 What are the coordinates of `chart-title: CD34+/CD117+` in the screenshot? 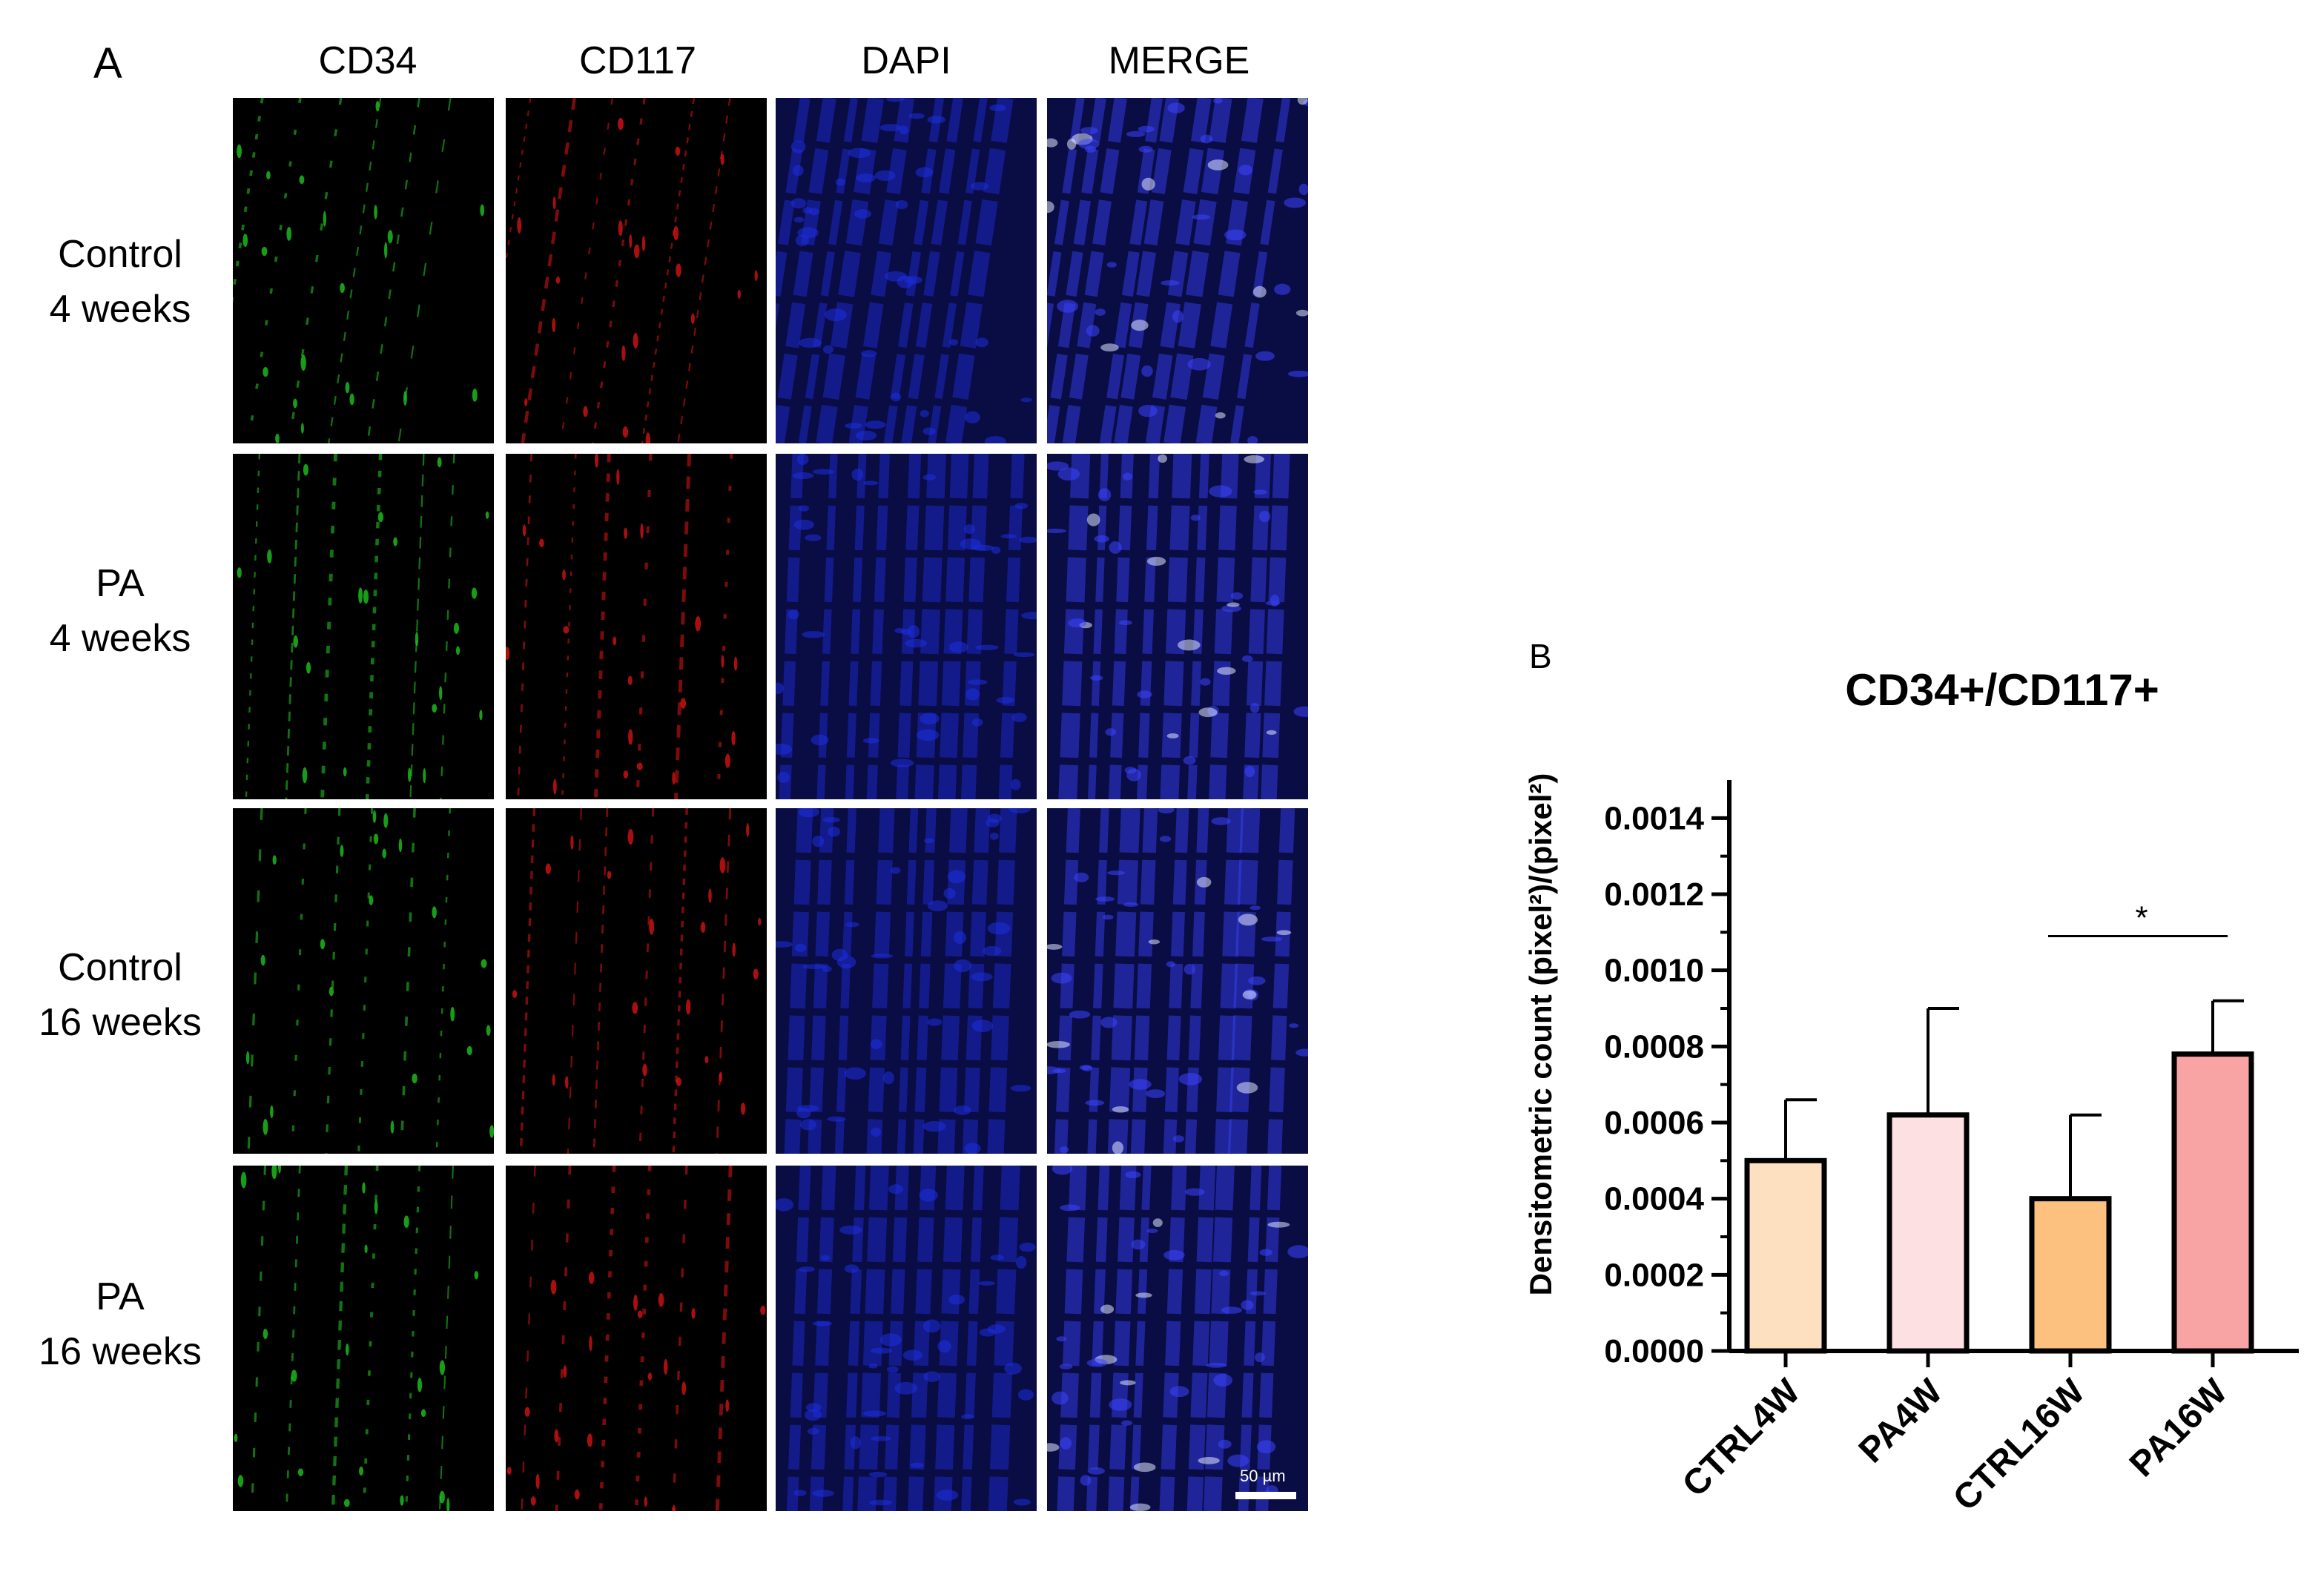 It's located at (2002, 690).